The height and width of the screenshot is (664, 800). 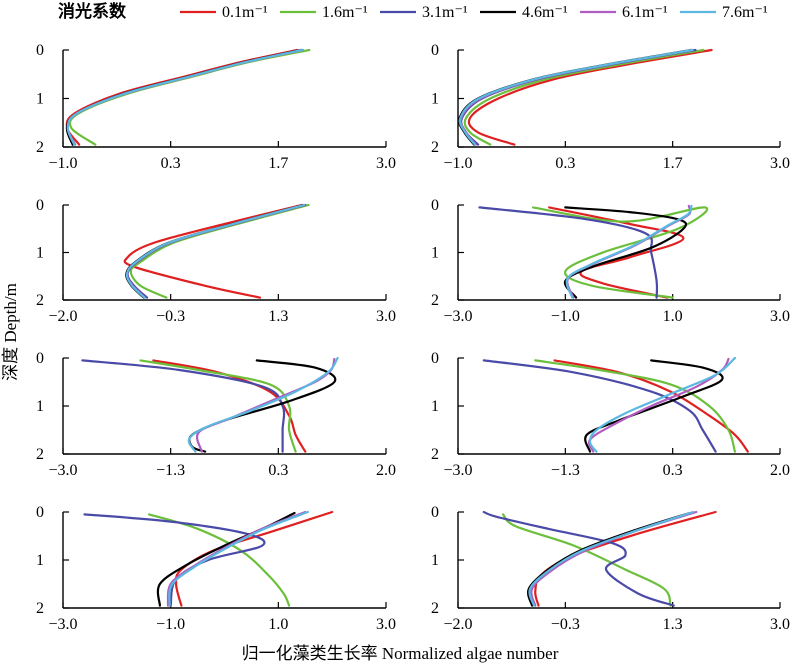 I want to click on legend-label: 4.6m⁻¹, so click(x=545, y=12).